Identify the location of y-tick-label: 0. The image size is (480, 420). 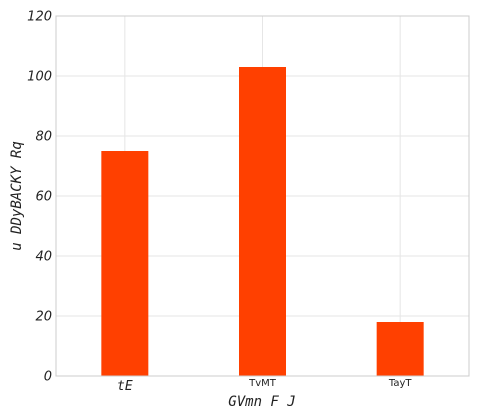
(48, 377).